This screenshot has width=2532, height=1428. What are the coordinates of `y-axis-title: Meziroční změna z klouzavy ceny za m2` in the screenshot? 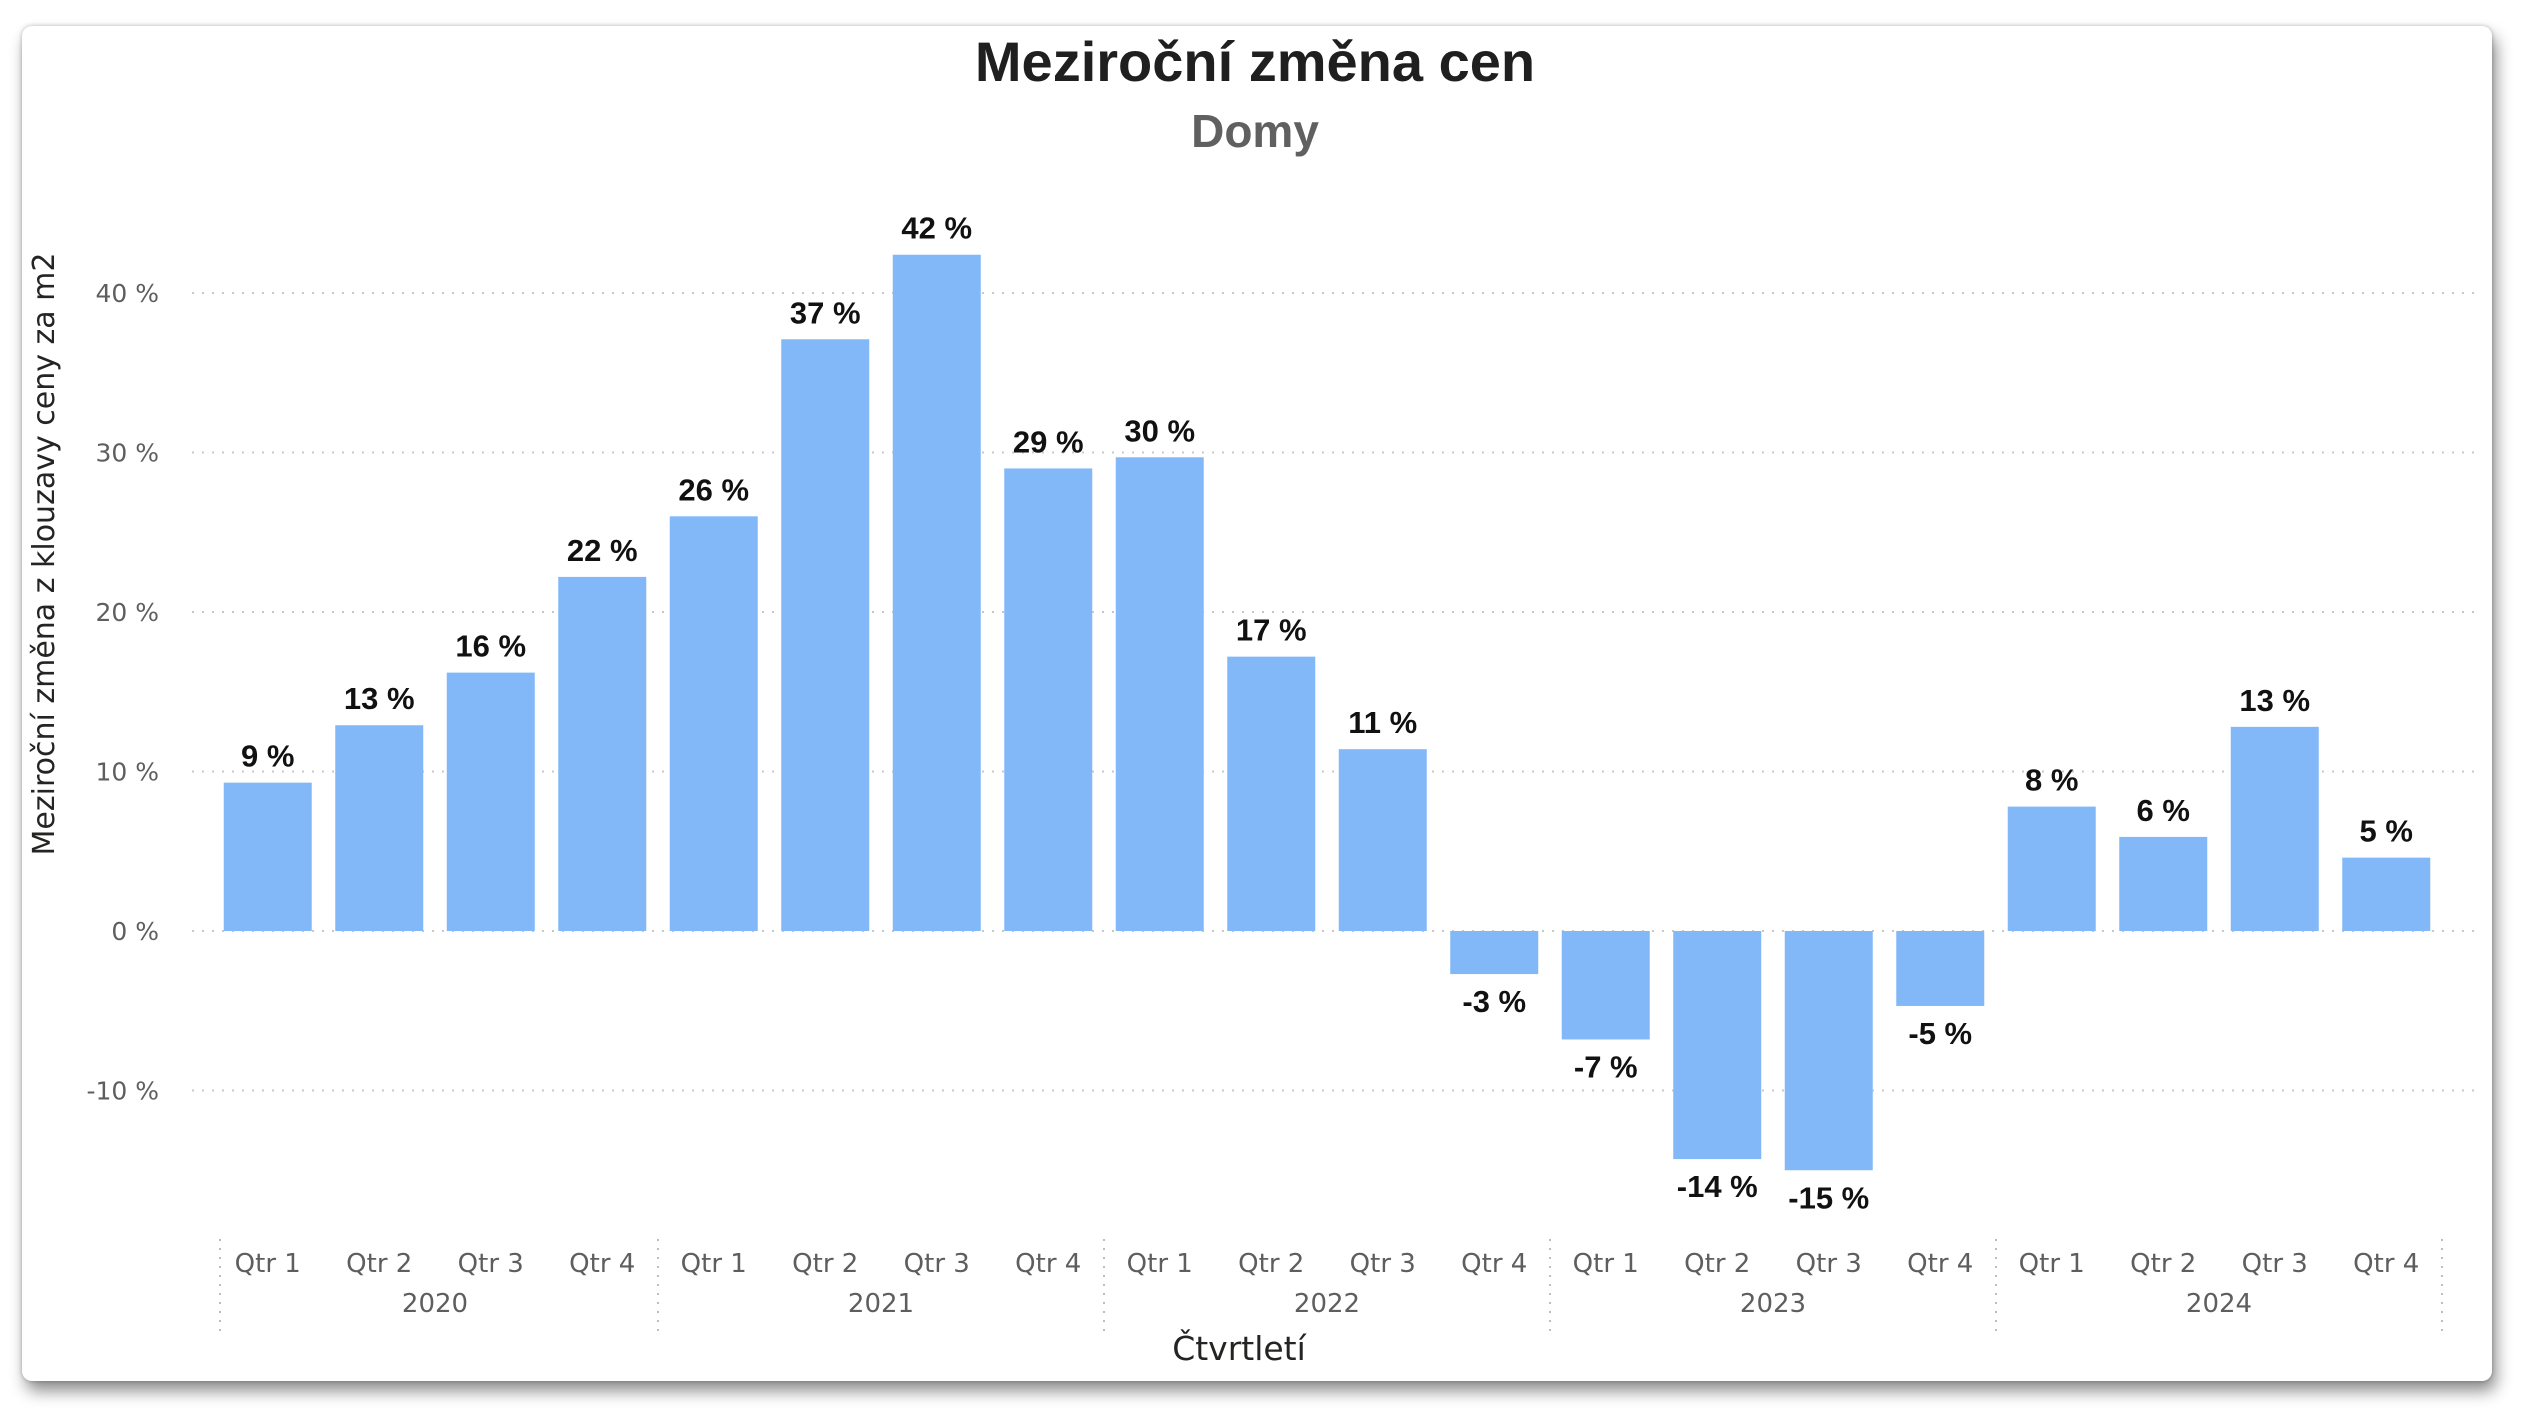 It's located at (44, 554).